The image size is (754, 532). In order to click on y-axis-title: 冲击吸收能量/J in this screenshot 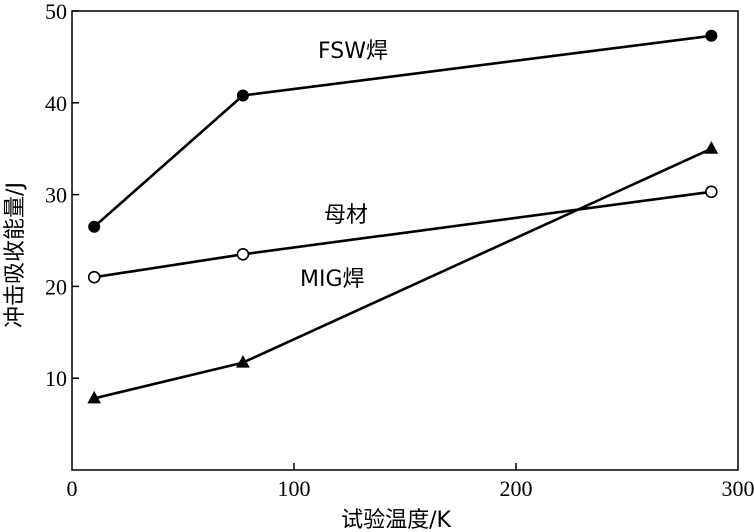, I will do `click(15, 255)`.